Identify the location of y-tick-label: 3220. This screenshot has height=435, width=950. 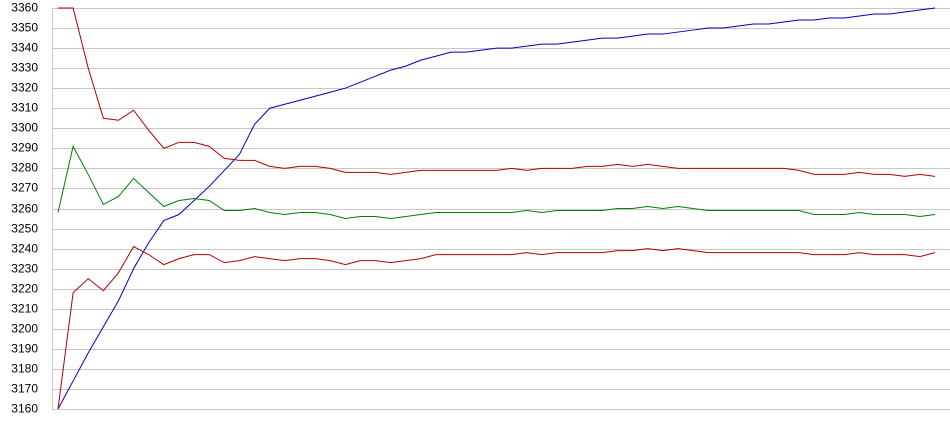
(24, 289).